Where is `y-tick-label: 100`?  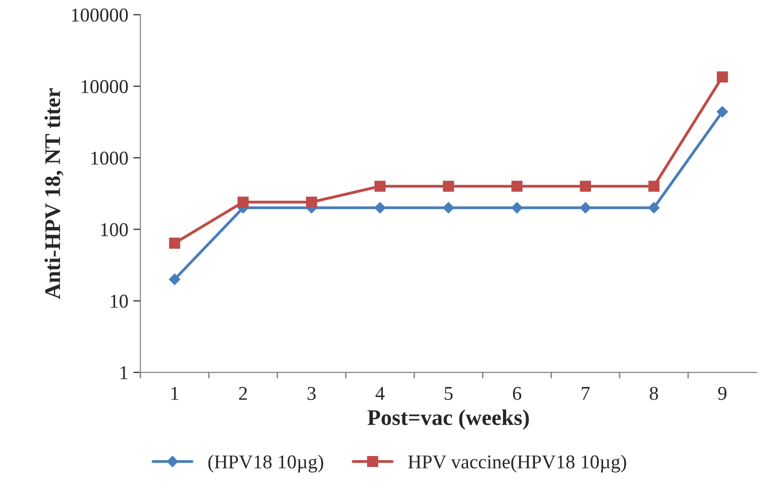
y-tick-label: 100 is located at coordinates (114, 229).